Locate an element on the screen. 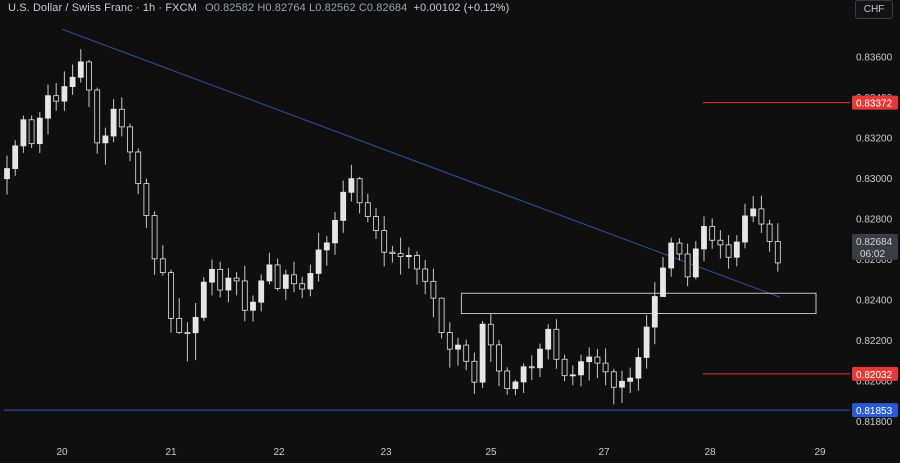  time-tick-label: 20 is located at coordinates (62, 452).